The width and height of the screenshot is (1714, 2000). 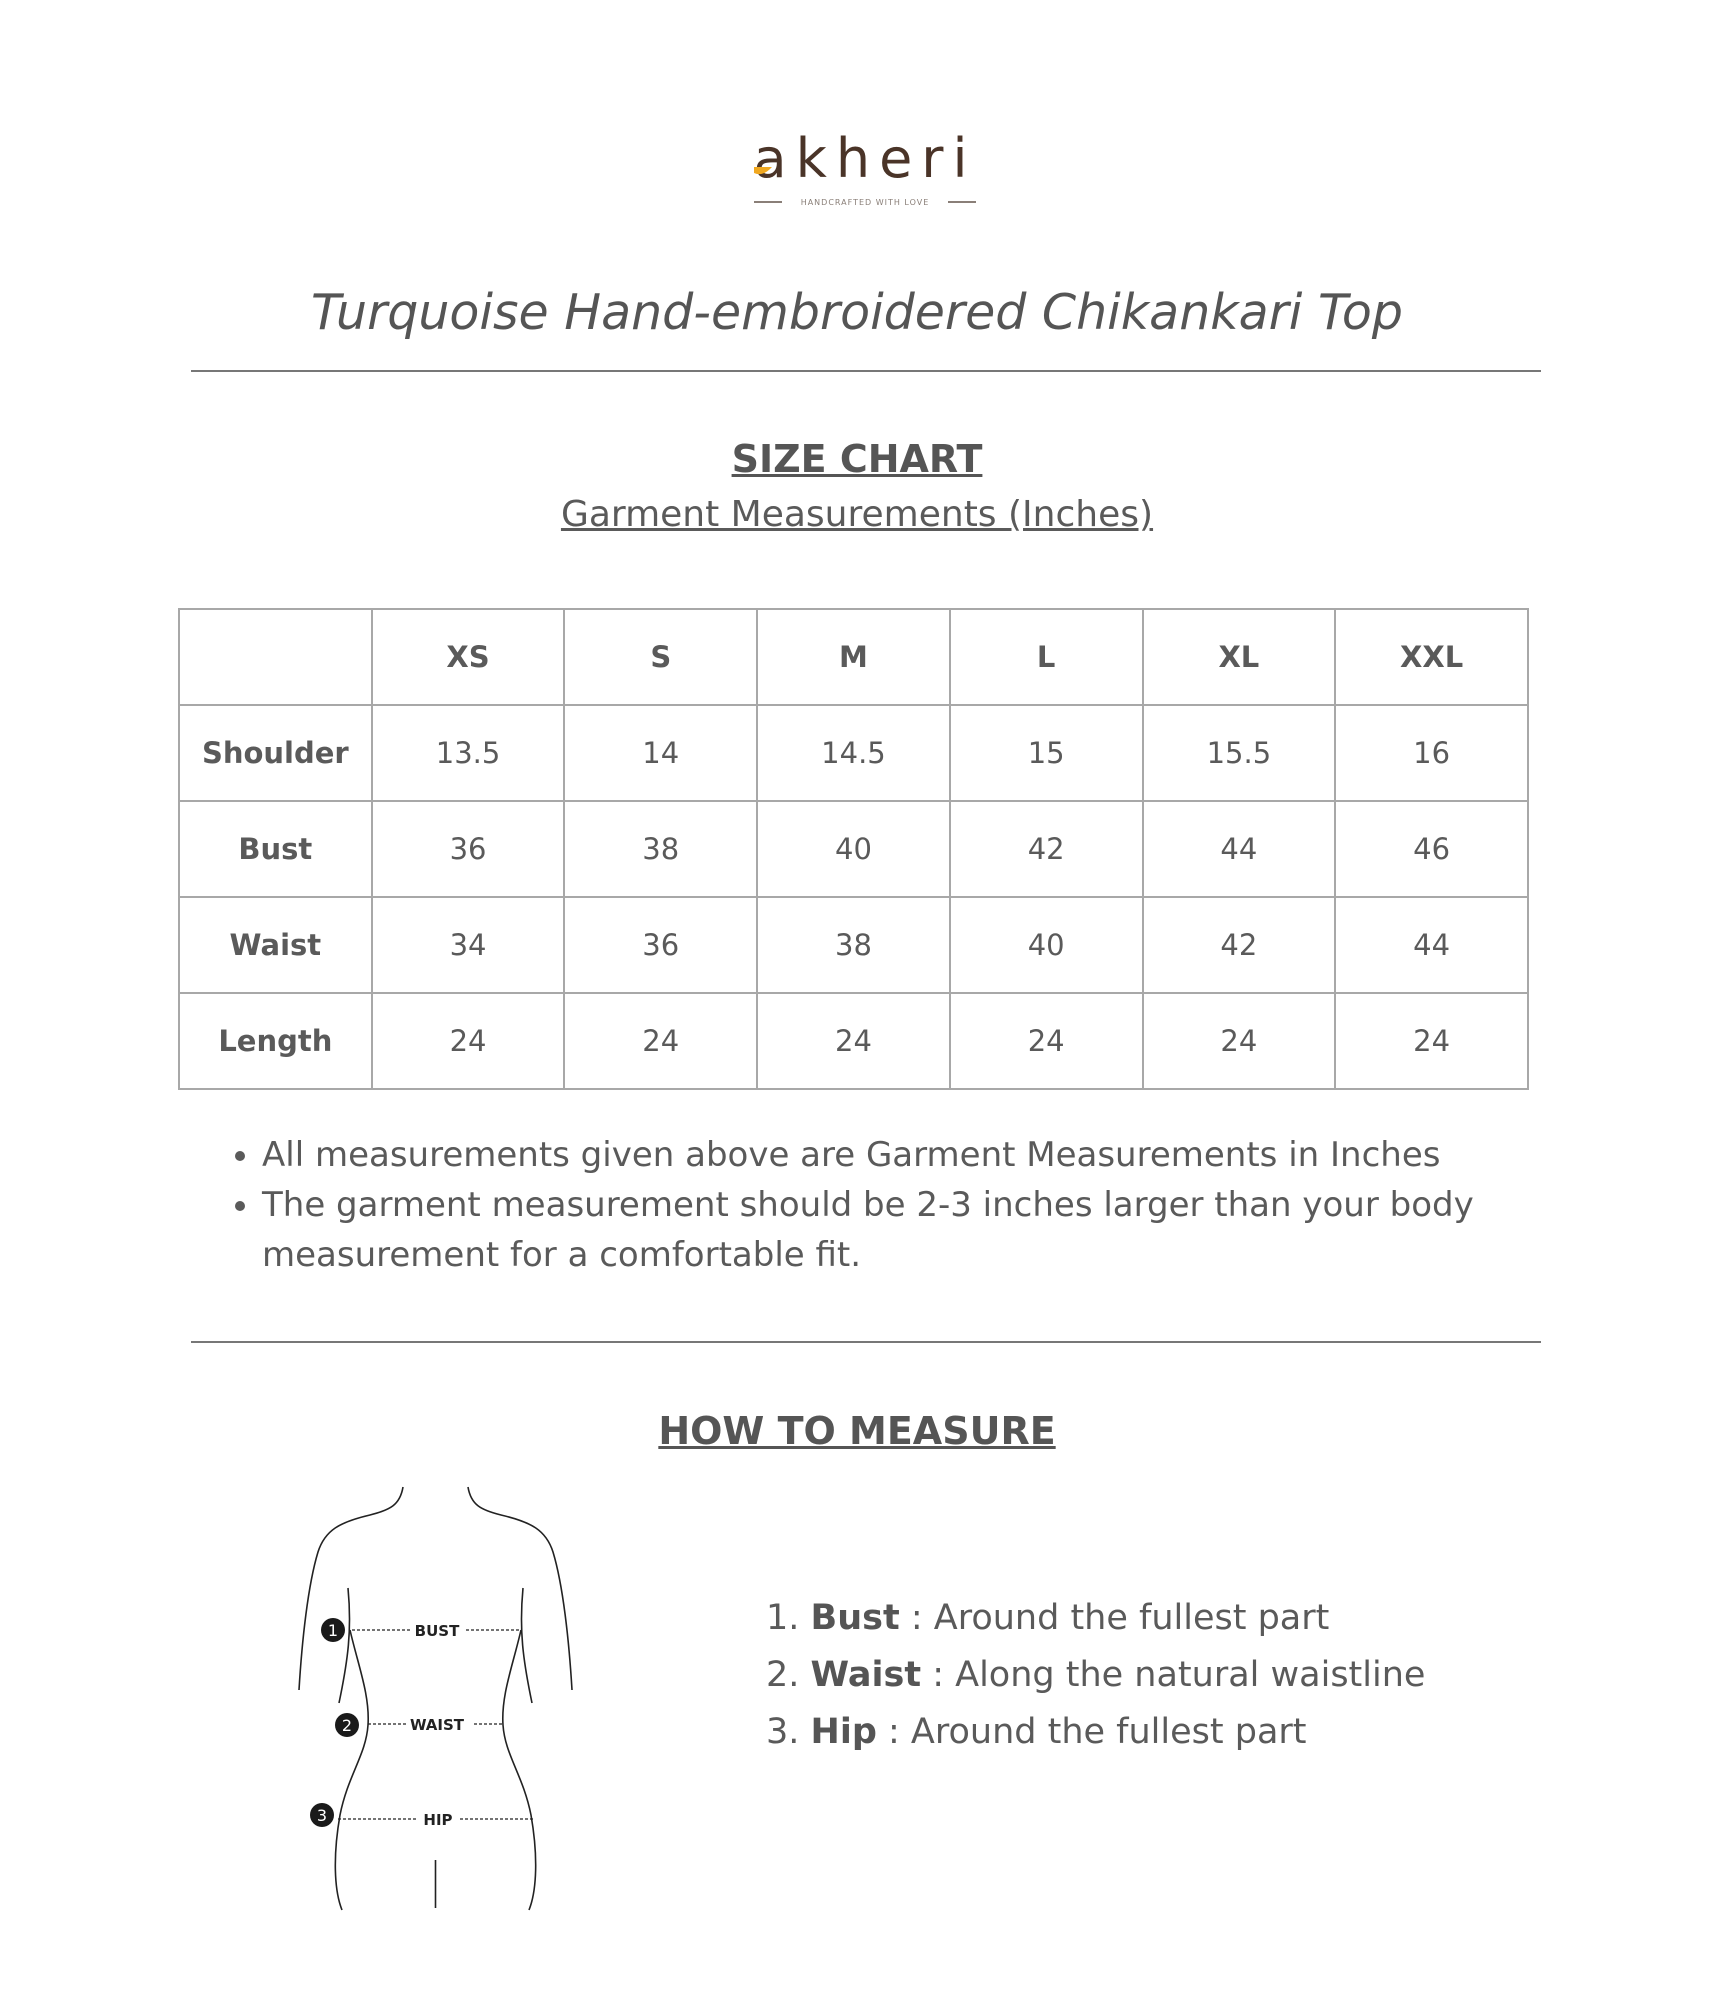 What do you see at coordinates (866, 1675) in the screenshot?
I see `item-name: Waist` at bounding box center [866, 1675].